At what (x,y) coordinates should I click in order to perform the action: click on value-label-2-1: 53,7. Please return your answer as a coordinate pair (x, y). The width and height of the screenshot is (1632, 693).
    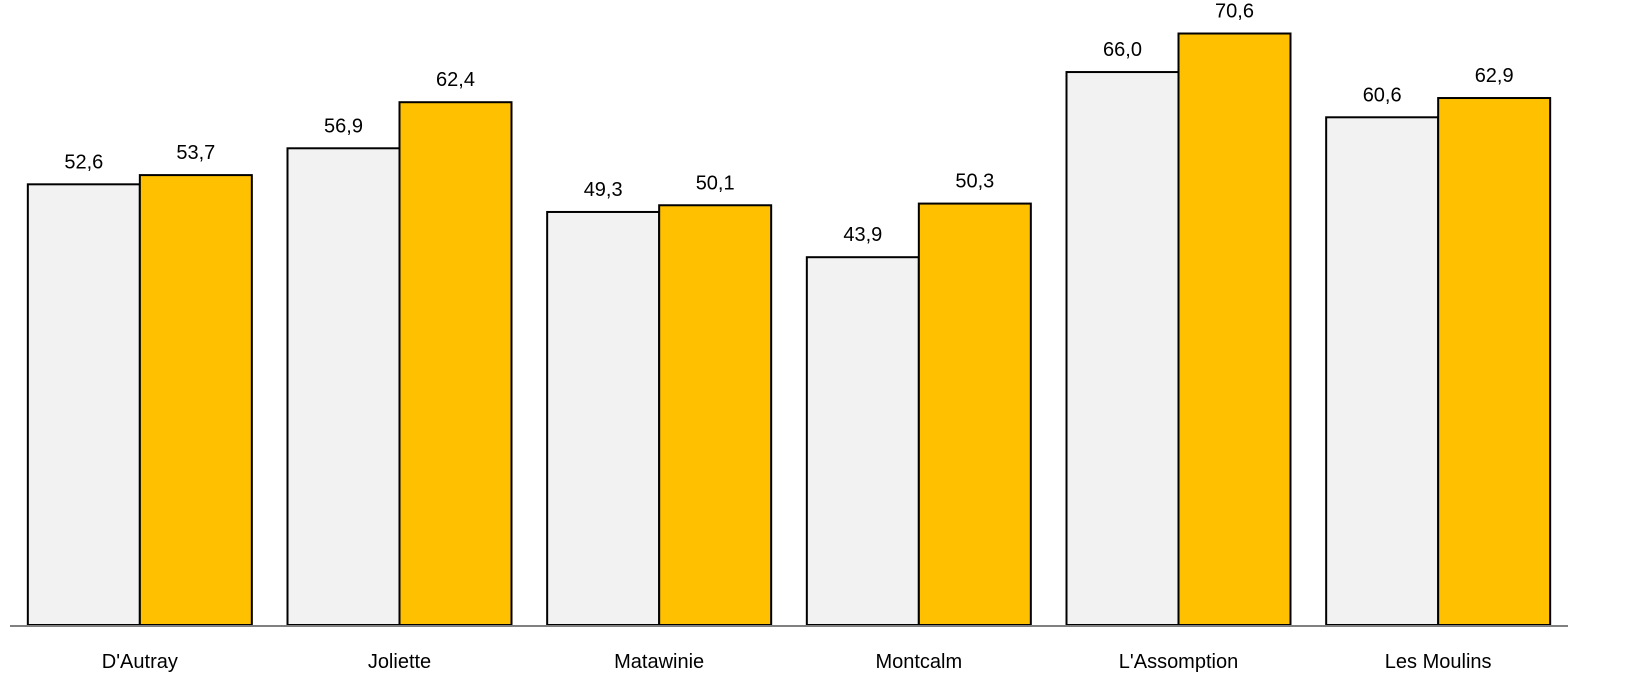
    Looking at the image, I should click on (195, 153).